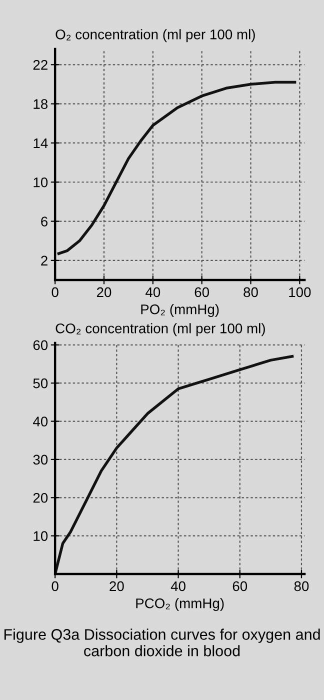  I want to click on y-tick-label: 18, so click(41, 104).